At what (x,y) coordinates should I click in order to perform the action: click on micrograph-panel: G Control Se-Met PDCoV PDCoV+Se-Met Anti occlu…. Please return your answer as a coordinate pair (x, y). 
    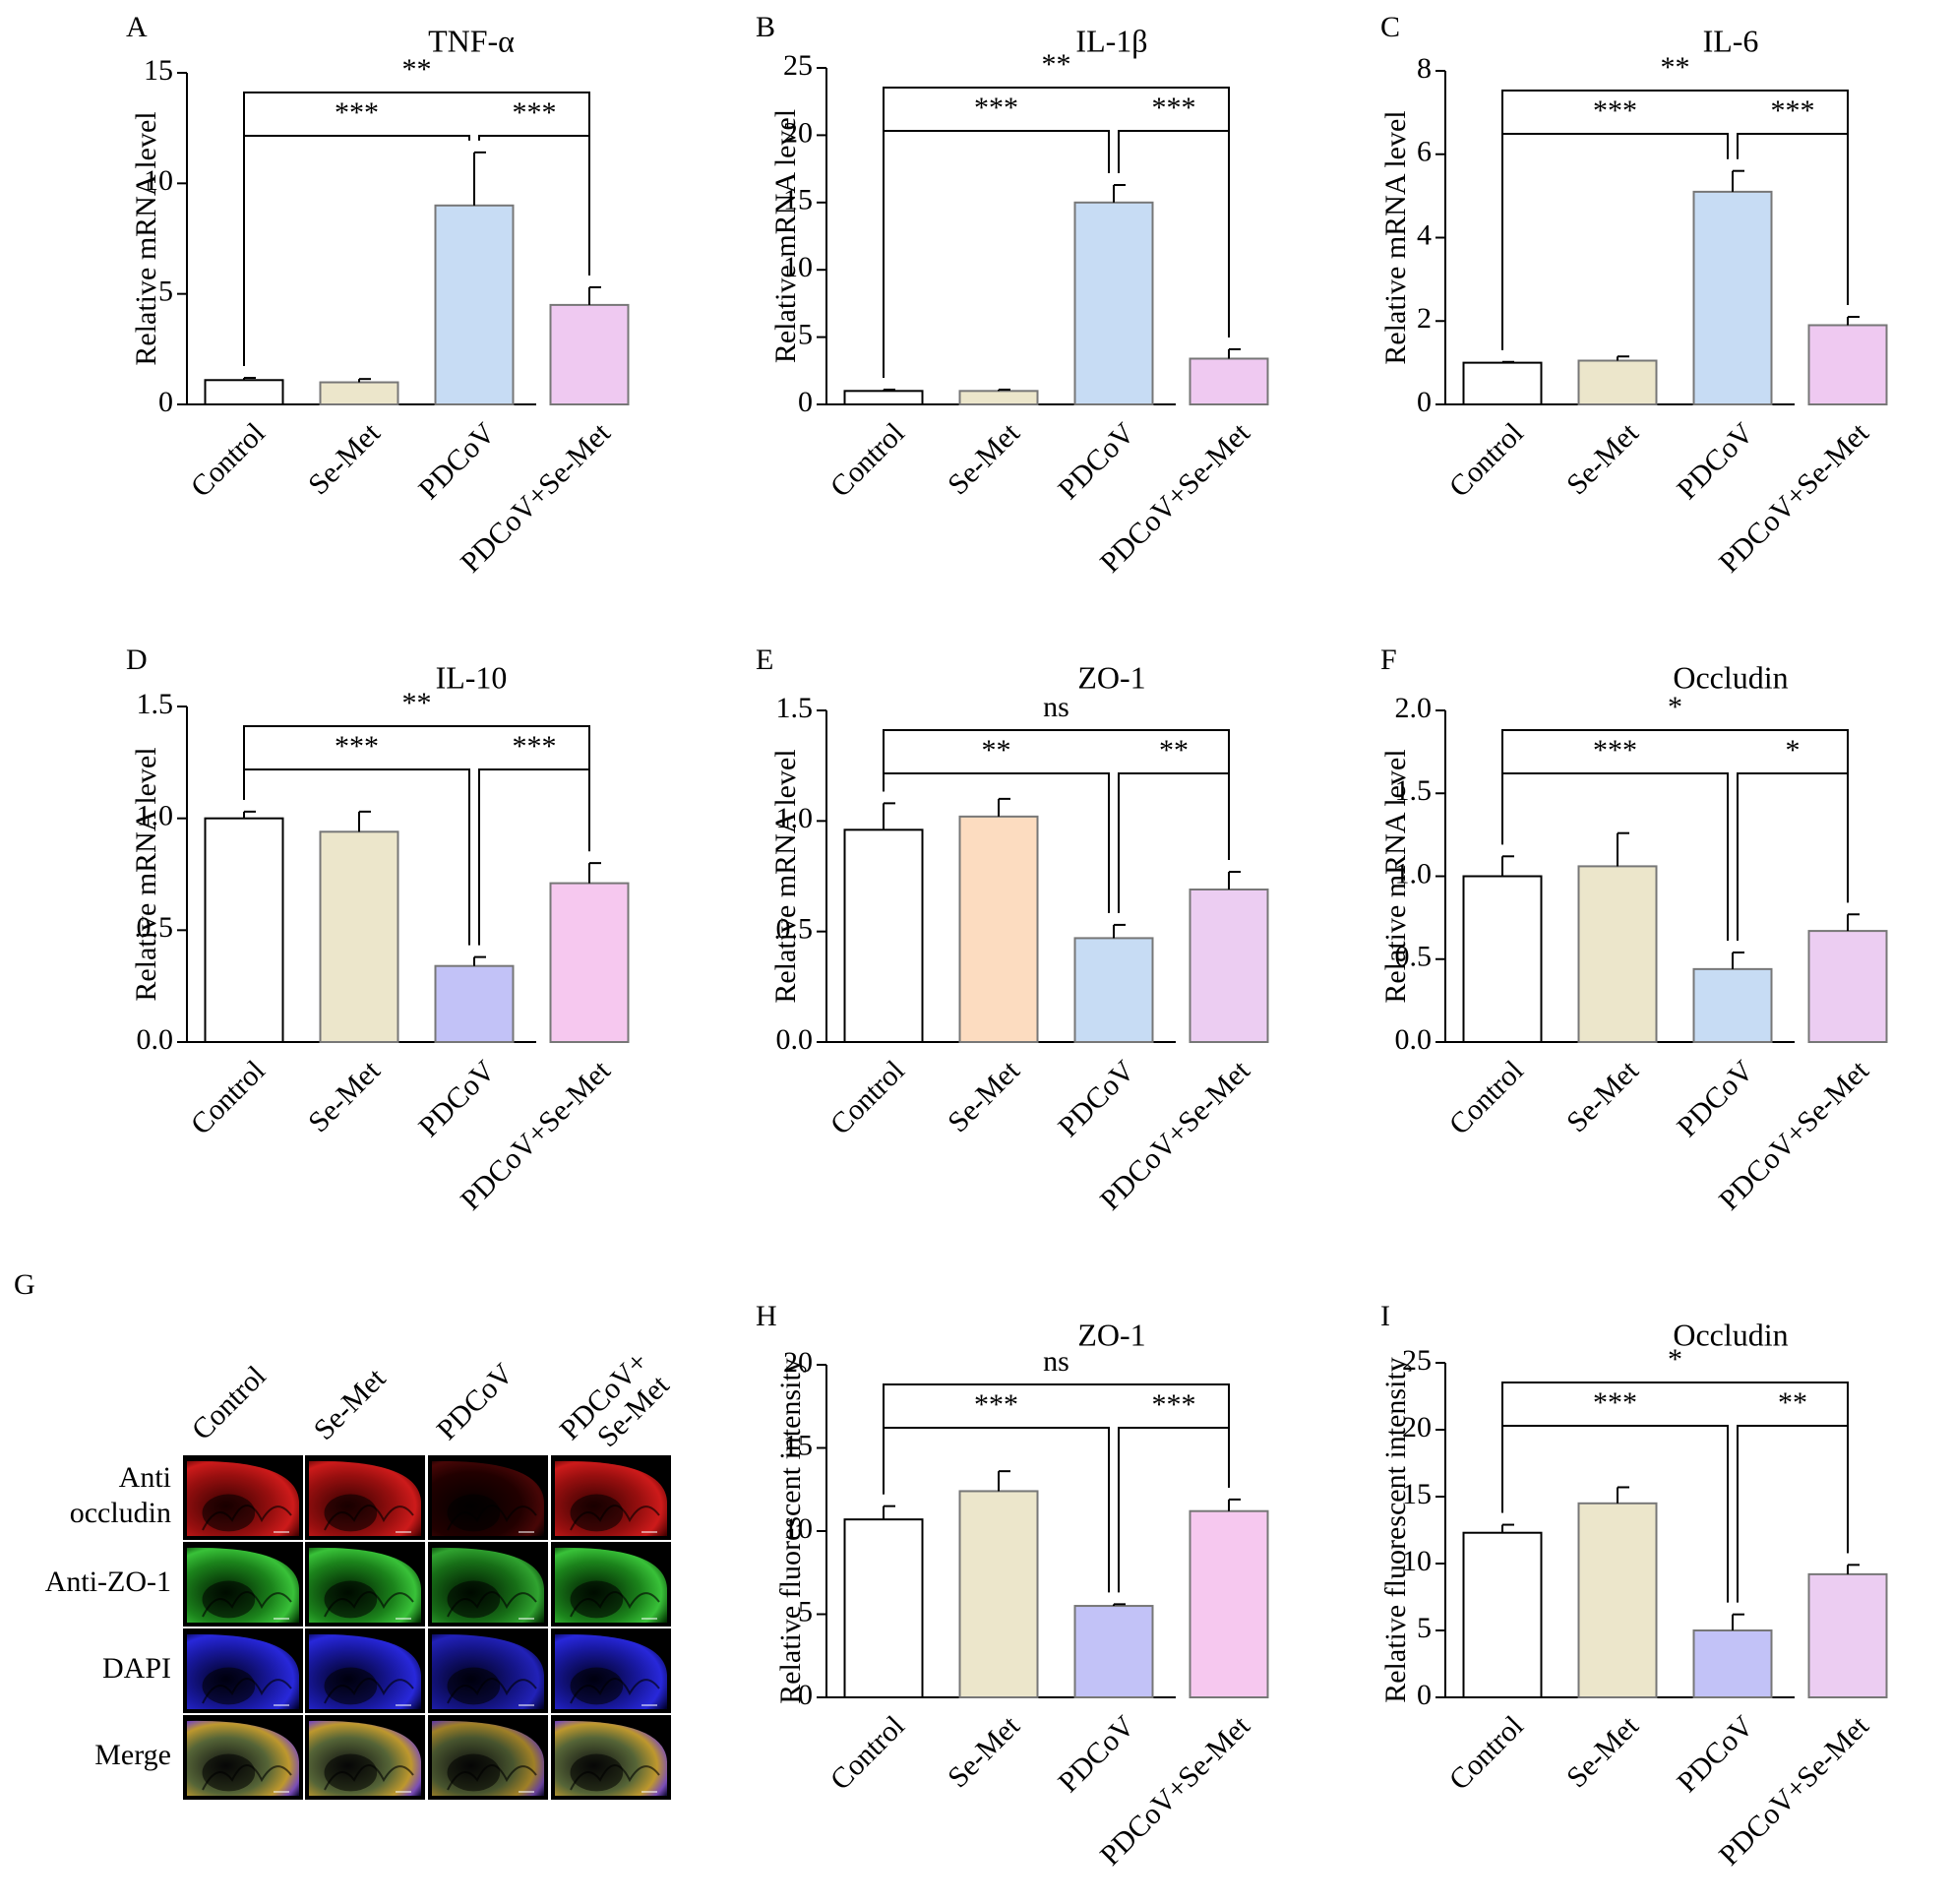
    Looking at the image, I should click on (345, 1534).